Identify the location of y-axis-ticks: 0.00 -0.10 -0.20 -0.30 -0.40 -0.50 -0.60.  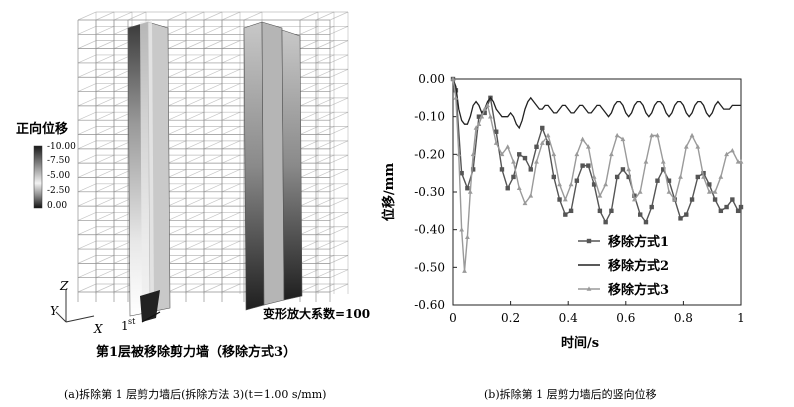
(435, 192).